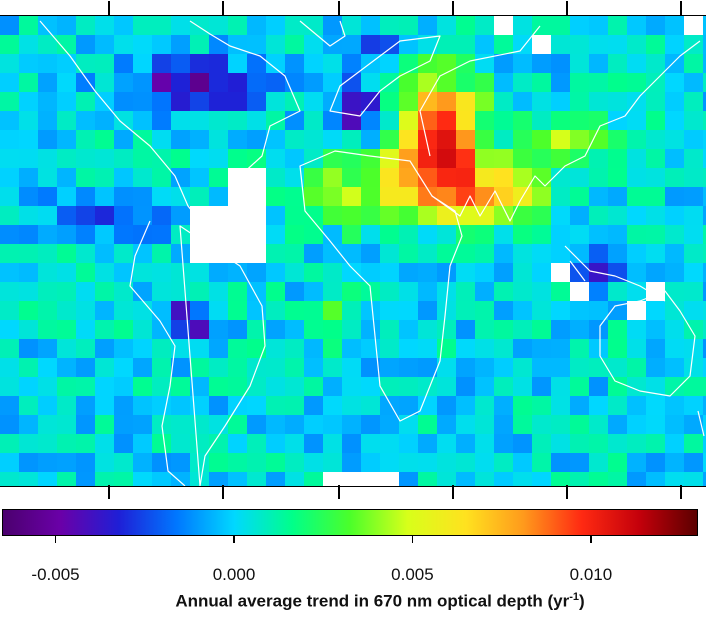 The image size is (706, 618). Describe the element at coordinates (55, 574) in the screenshot. I see `colorbar-tick-label-0: -0.005` at that location.